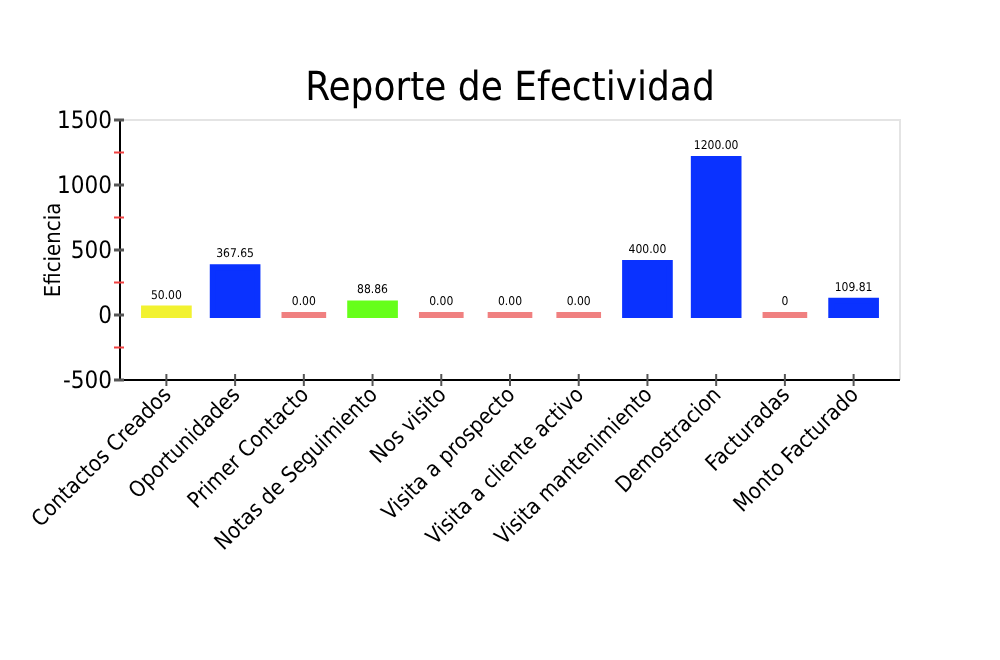 This screenshot has width=1000, height=660. Describe the element at coordinates (91, 250) in the screenshot. I see `y-tick-label: 500` at that location.